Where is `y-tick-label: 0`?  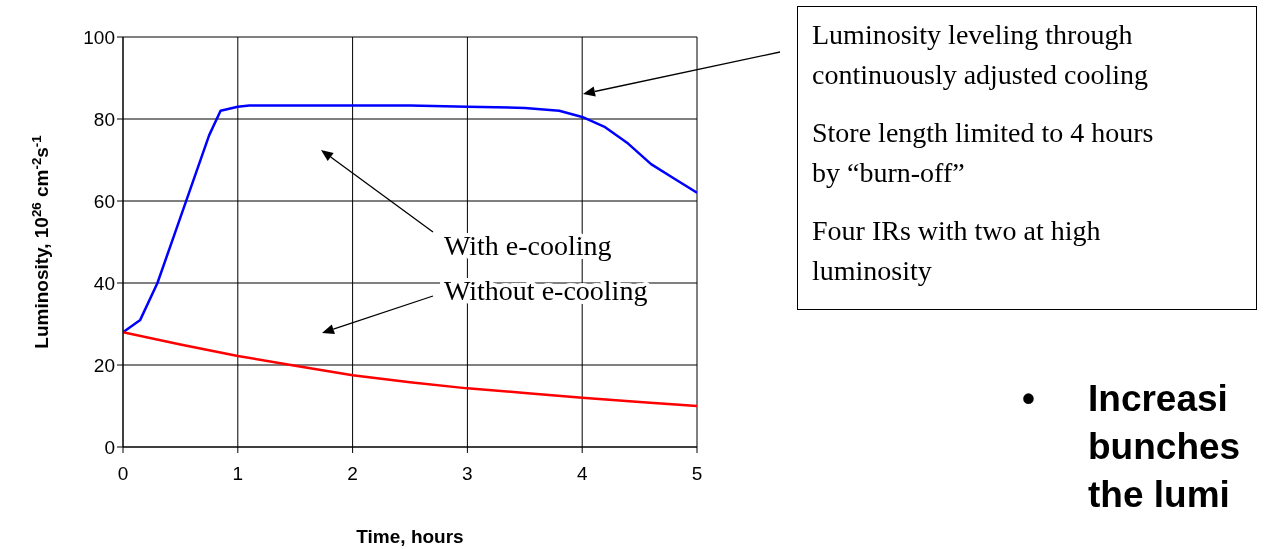
y-tick-label: 0 is located at coordinates (109, 447).